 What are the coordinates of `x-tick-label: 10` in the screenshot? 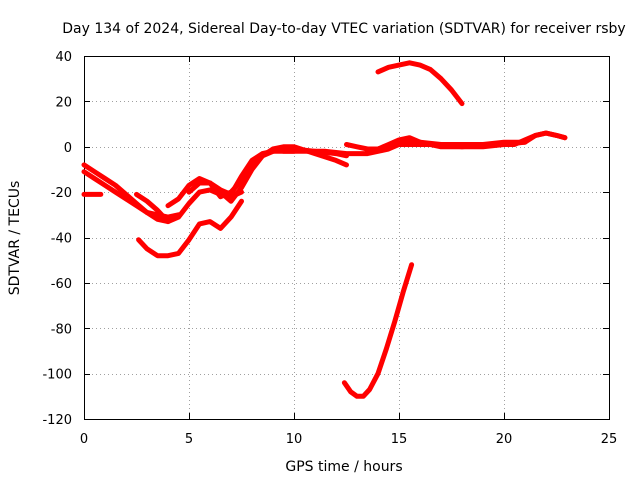 It's located at (294, 439).